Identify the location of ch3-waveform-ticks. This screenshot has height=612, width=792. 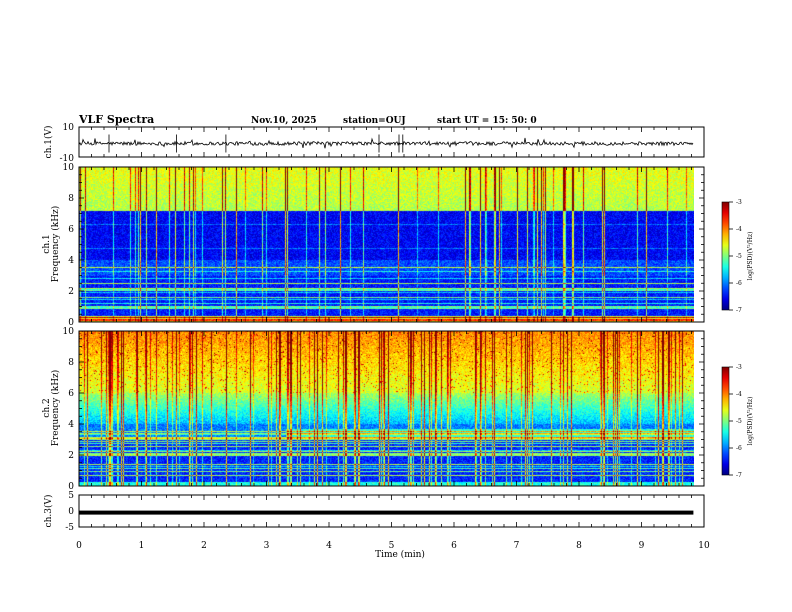
(391, 511).